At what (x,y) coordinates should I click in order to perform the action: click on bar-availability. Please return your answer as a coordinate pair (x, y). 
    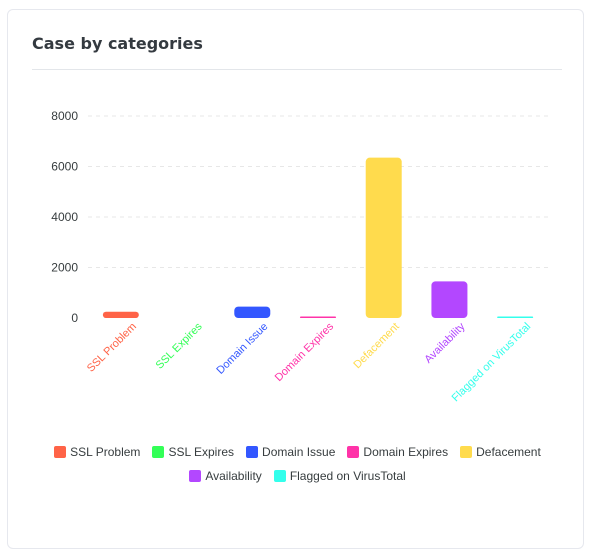
    Looking at the image, I should click on (449, 299).